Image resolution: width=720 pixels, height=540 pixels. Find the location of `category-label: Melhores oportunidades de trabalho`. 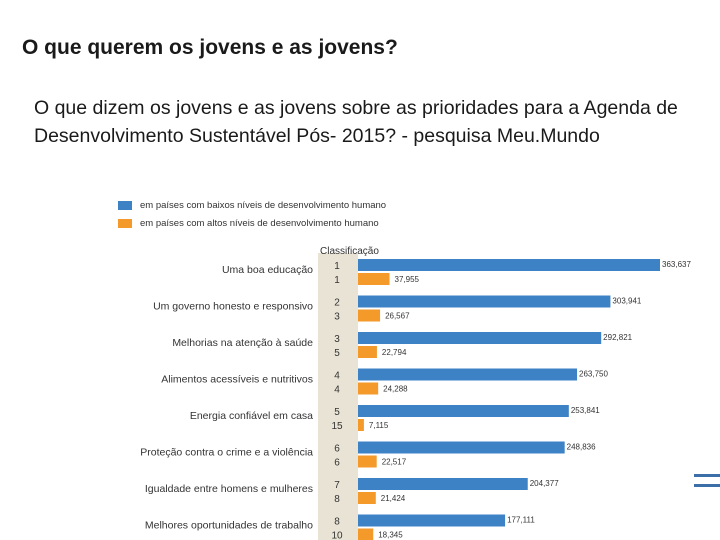

category-label: Melhores oportunidades de trabalho is located at coordinates (229, 526).